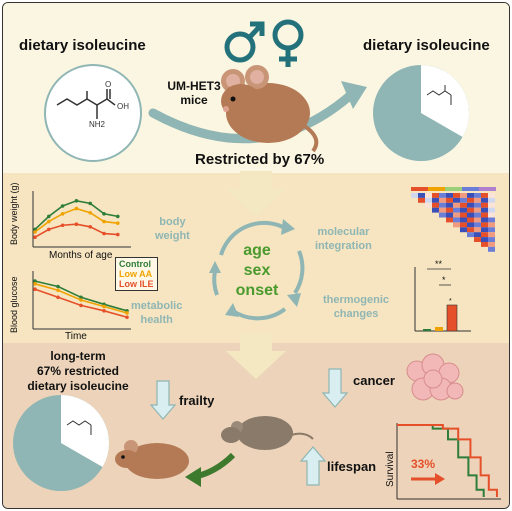  I want to click on survival-control-line, so click(441, 460).